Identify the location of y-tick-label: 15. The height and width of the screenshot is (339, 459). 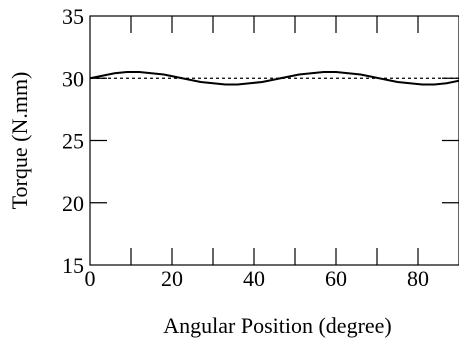
(73, 265).